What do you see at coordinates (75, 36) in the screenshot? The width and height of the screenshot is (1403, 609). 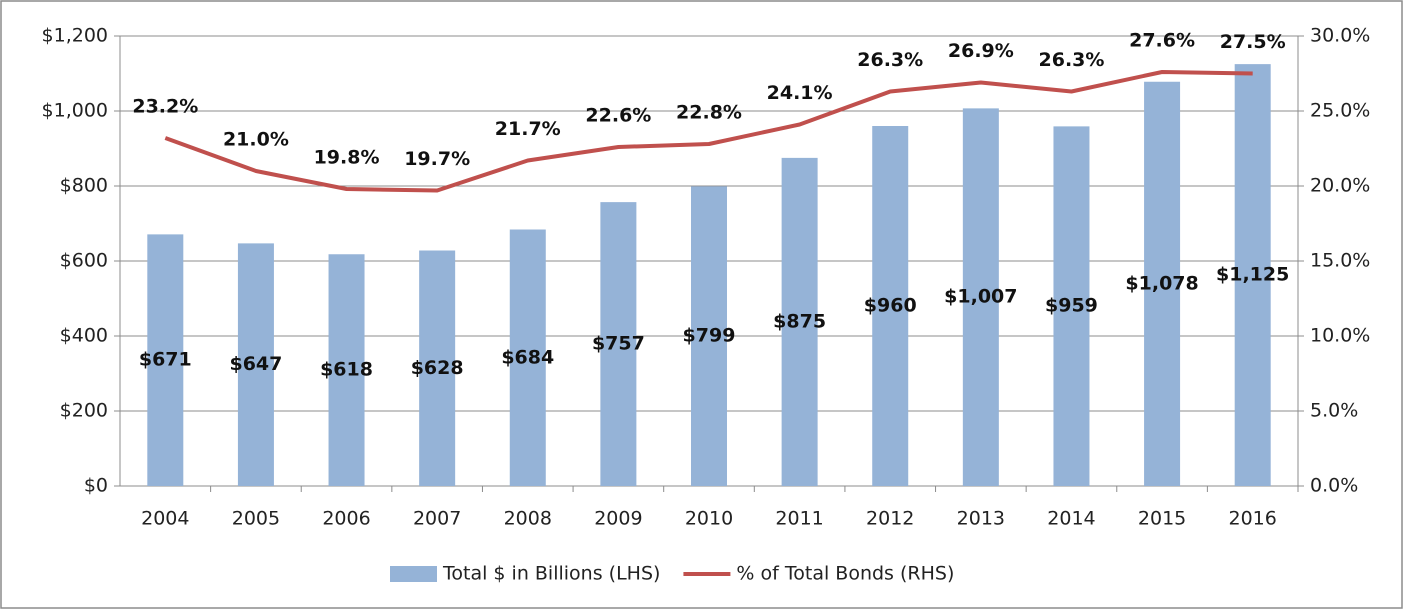 I see `y-tick-label: $1,200` at bounding box center [75, 36].